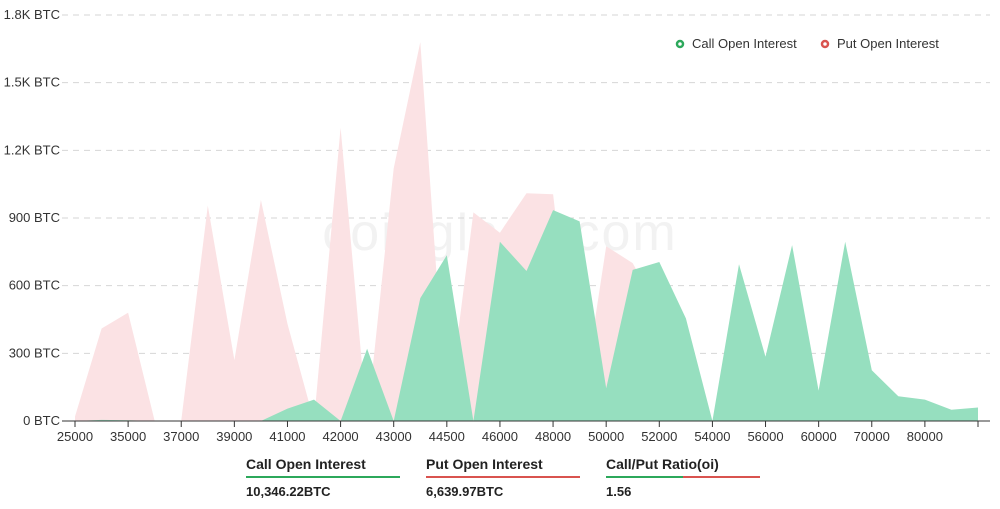 Image resolution: width=1000 pixels, height=509 pixels. What do you see at coordinates (819, 436) in the screenshot?
I see `x-tick-label: 60000` at bounding box center [819, 436].